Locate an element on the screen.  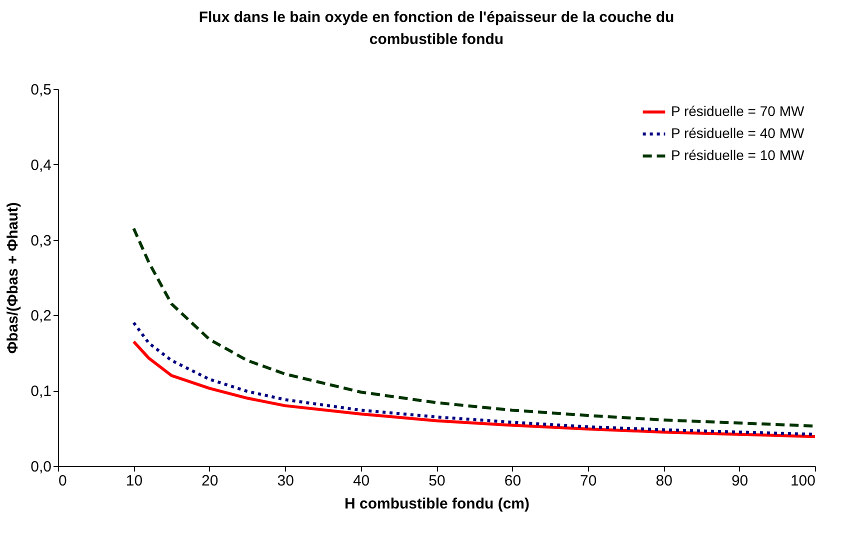
line-series is located at coordinates (474, 389).